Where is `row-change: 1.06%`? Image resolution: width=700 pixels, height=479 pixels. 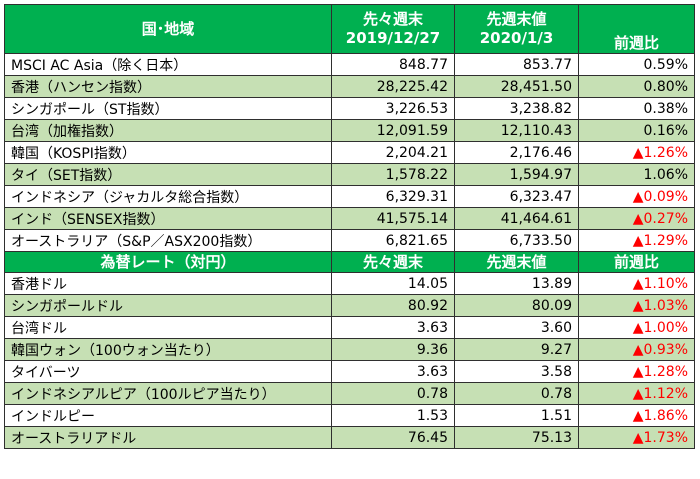 row-change: 1.06% is located at coordinates (636, 174).